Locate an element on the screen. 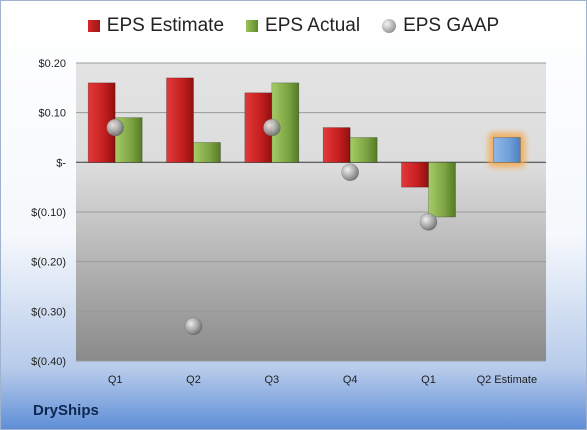 This screenshot has height=430, width=587. x-tick-label: Q2 is located at coordinates (193, 380).